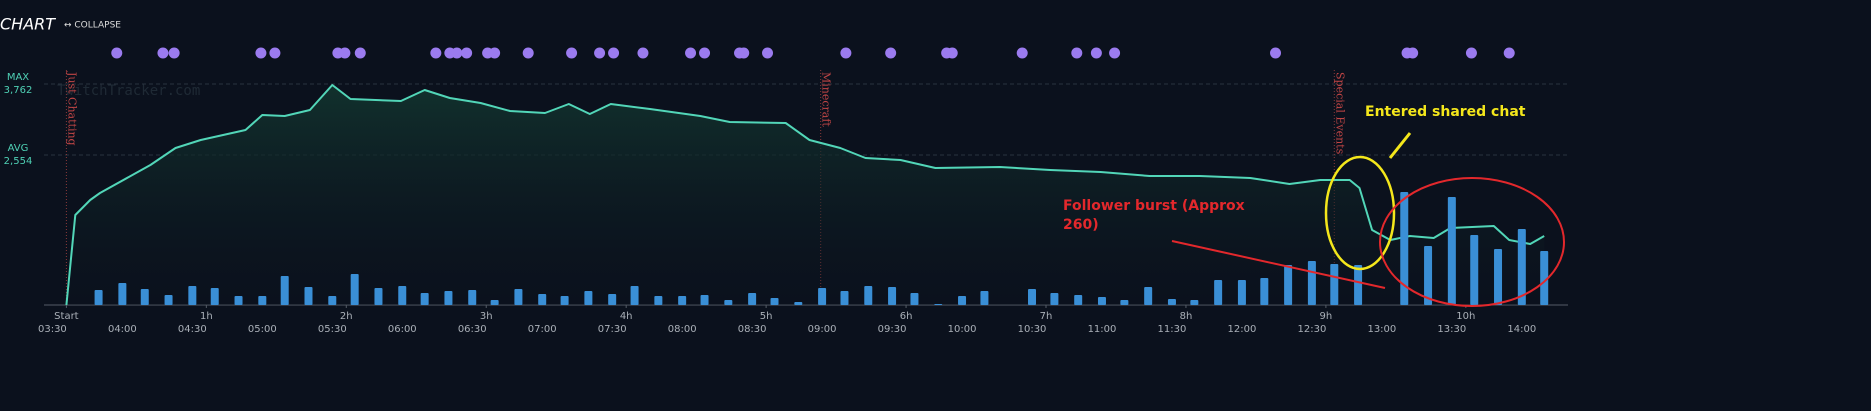 Image resolution: width=1871 pixels, height=411 pixels. What do you see at coordinates (1278, 264) in the screenshot?
I see `pointer-line` at bounding box center [1278, 264].